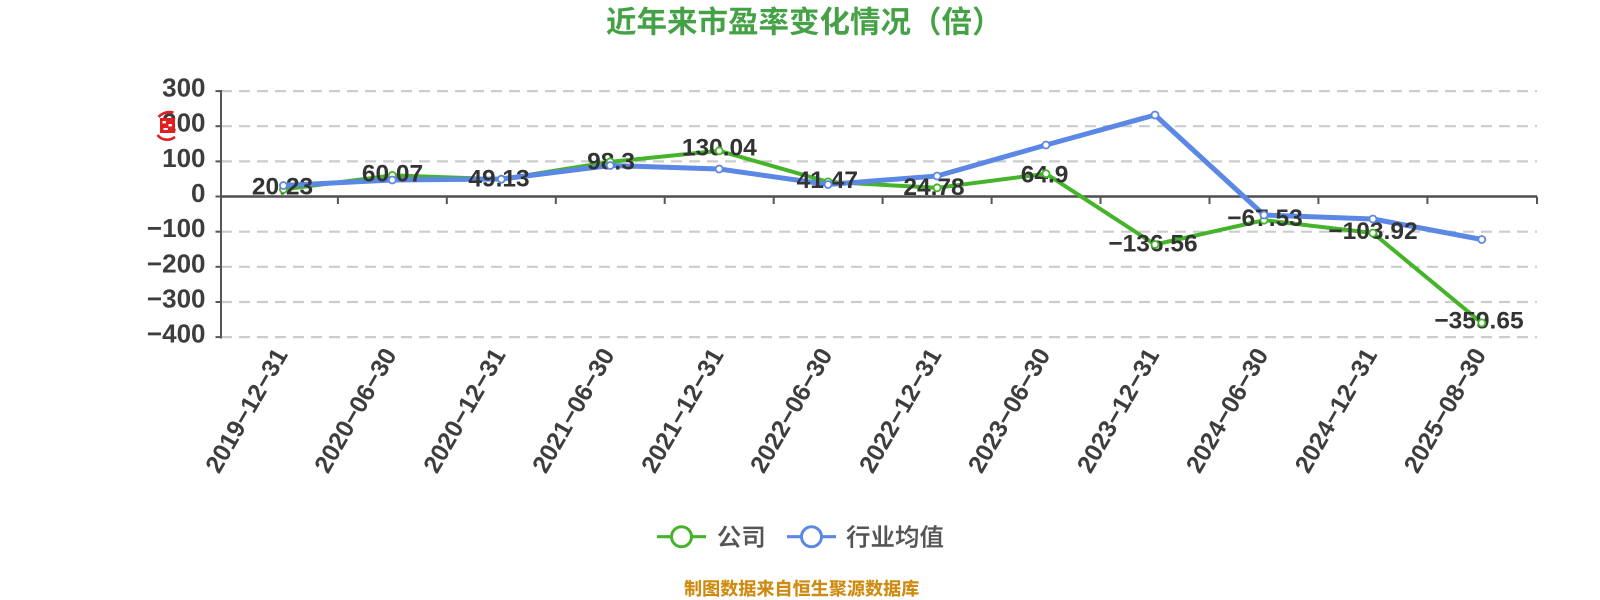 This screenshot has height=600, width=1600. Describe the element at coordinates (176, 334) in the screenshot. I see `svg-text: −400` at that location.